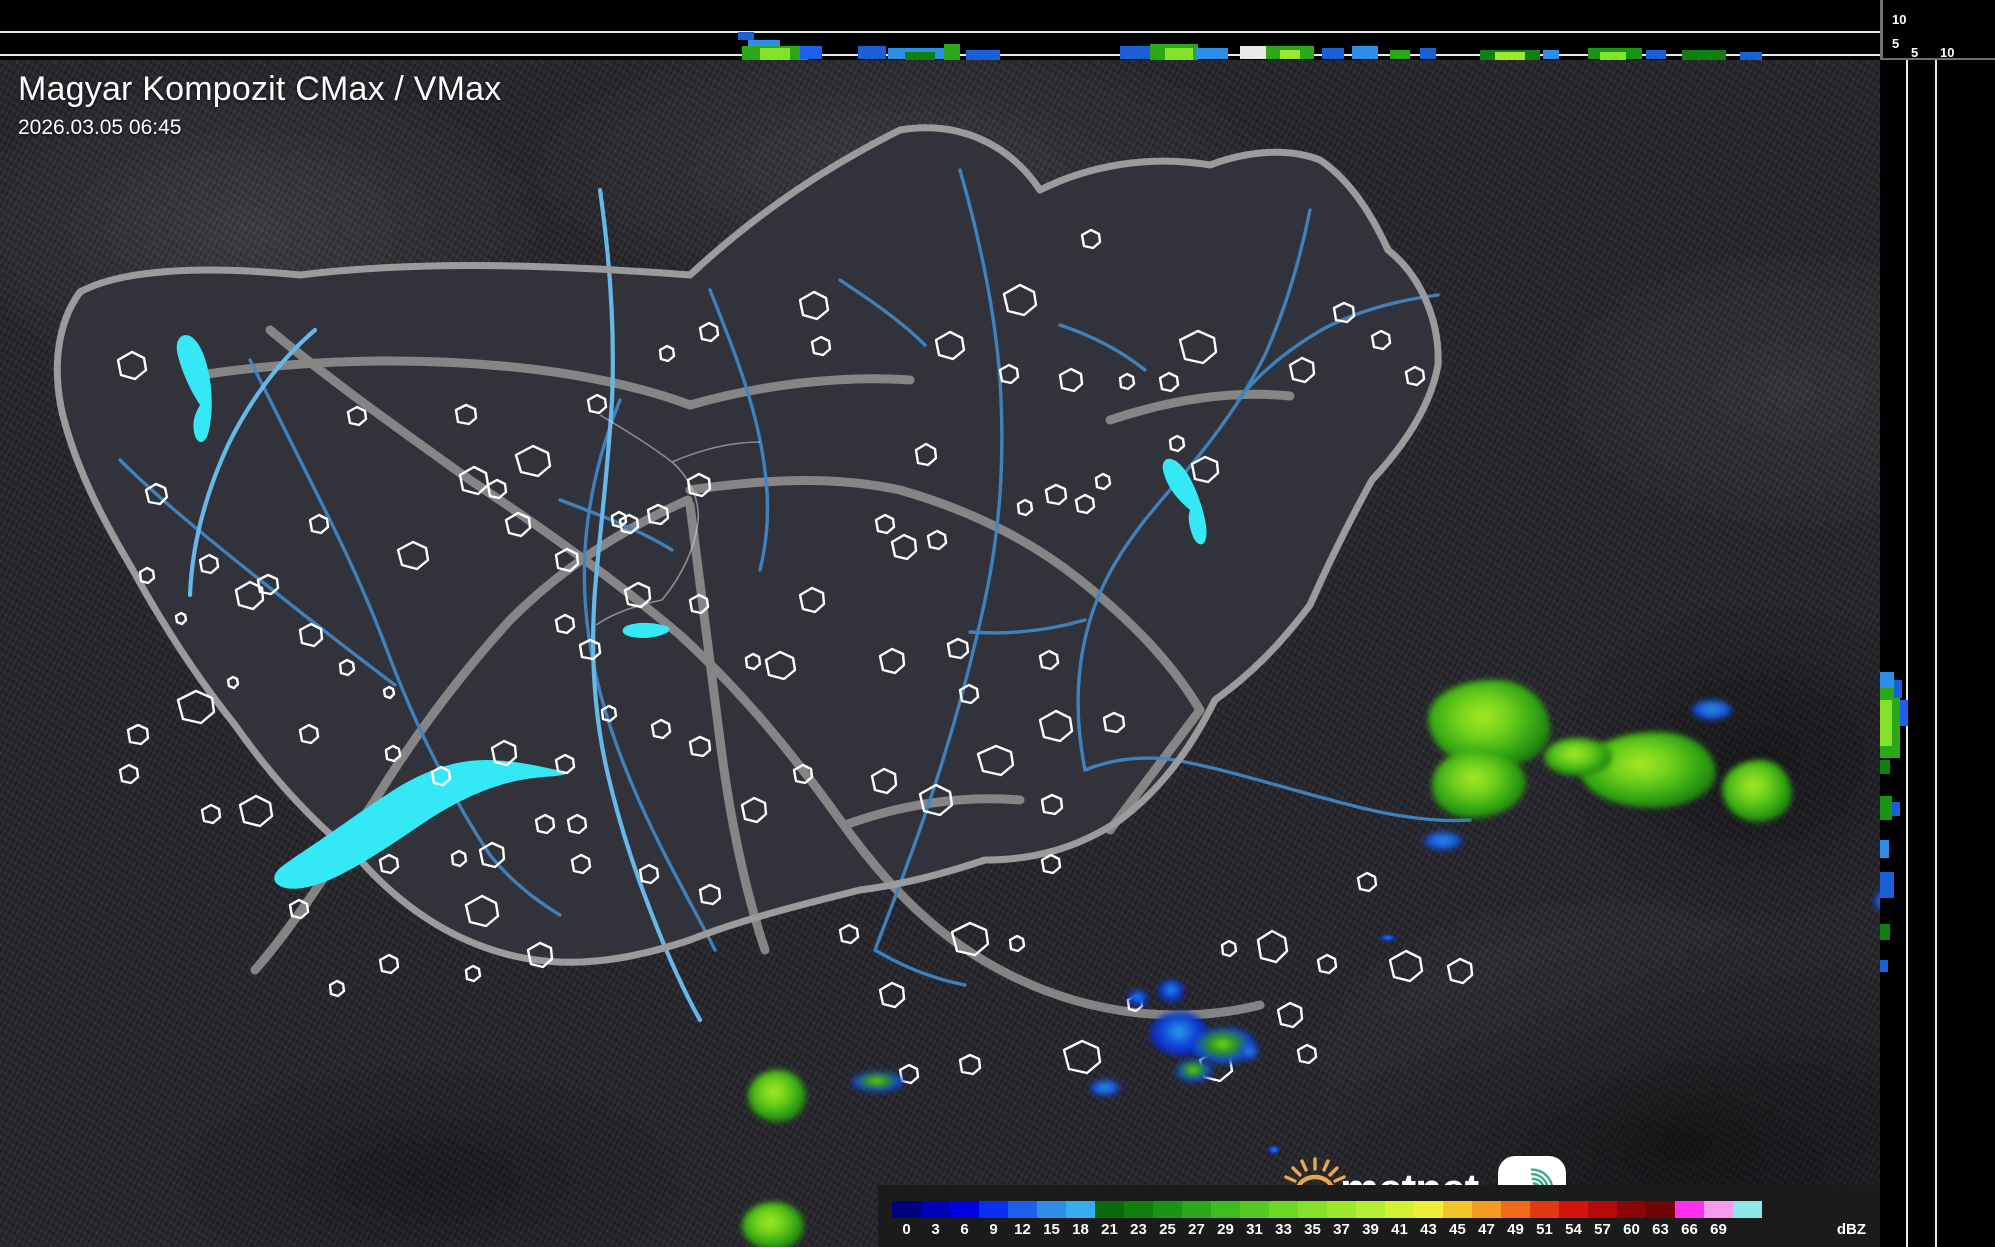 This screenshot has height=1247, width=1995. I want to click on colorbar-tick-label: 63, so click(1660, 1229).